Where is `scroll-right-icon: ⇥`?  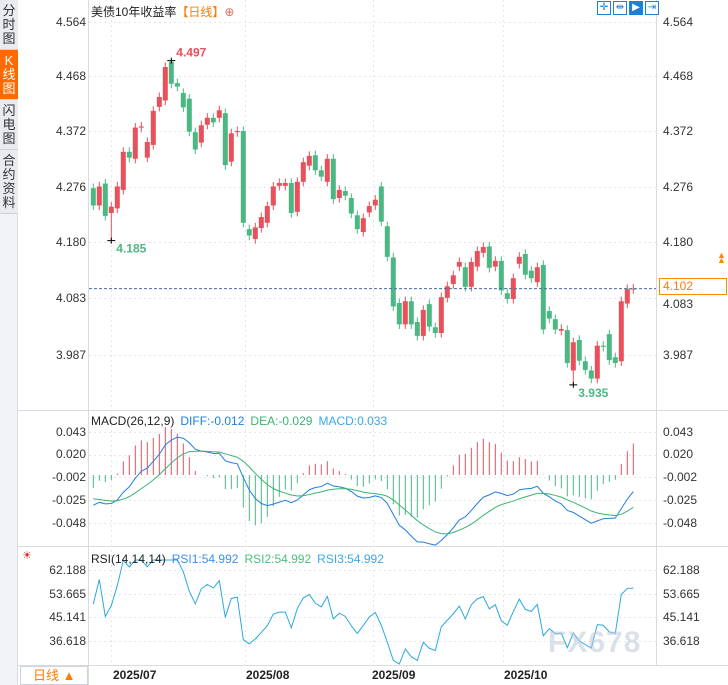
scroll-right-icon: ⇥ is located at coordinates (652, 8).